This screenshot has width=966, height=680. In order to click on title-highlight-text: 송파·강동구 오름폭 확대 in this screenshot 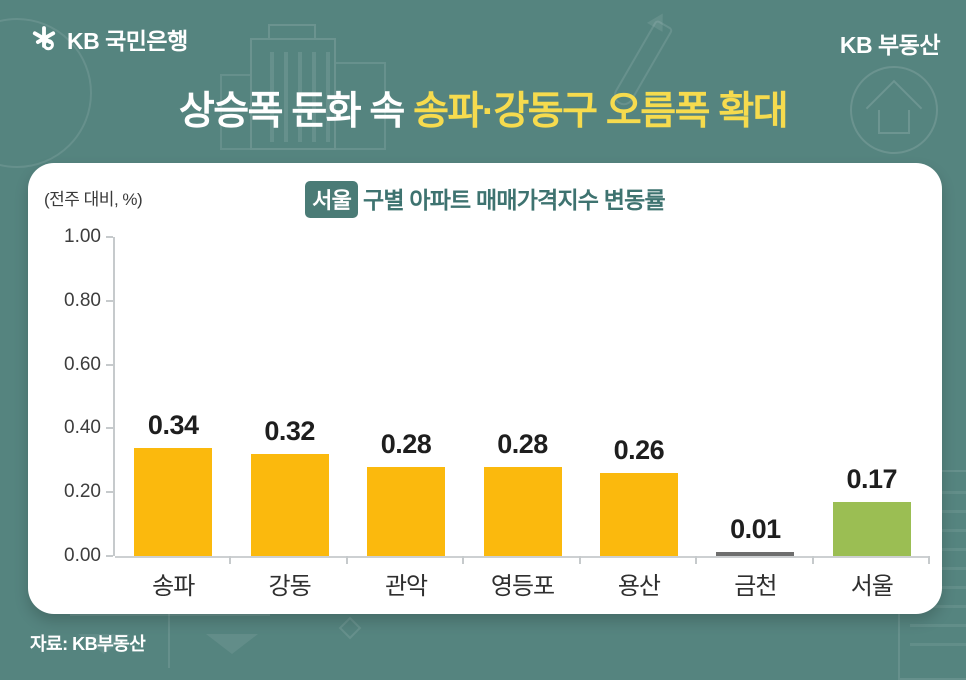, I will do `click(600, 111)`.